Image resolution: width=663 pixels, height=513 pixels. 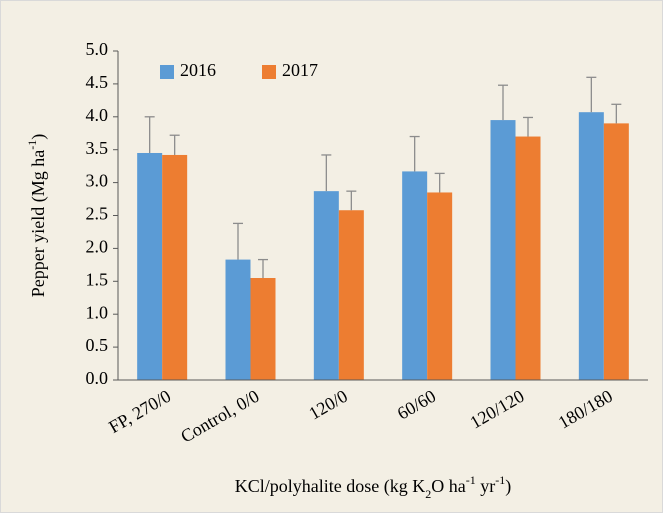 What do you see at coordinates (97, 214) in the screenshot?
I see `y-tick-label: 2.5` at bounding box center [97, 214].